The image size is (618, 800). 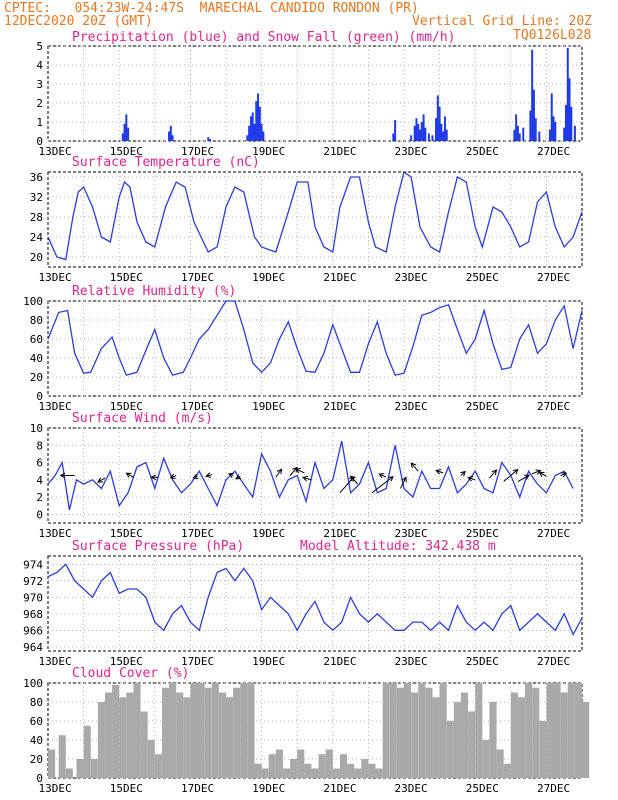 I want to click on pressure-xtick-label: 25DEC, so click(x=482, y=661).